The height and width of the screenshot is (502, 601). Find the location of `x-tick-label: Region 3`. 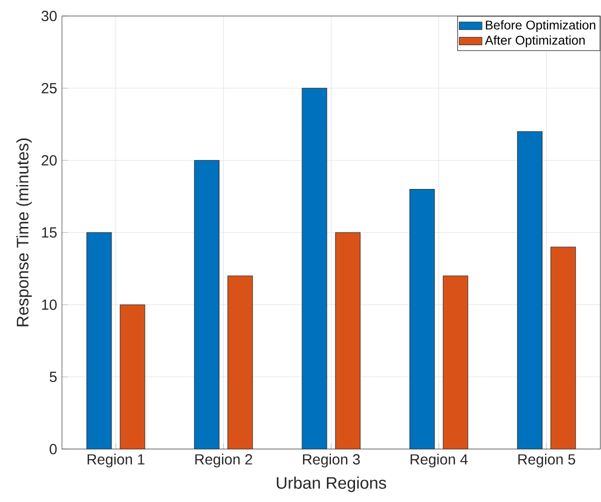

x-tick-label: Region 3 is located at coordinates (331, 461).